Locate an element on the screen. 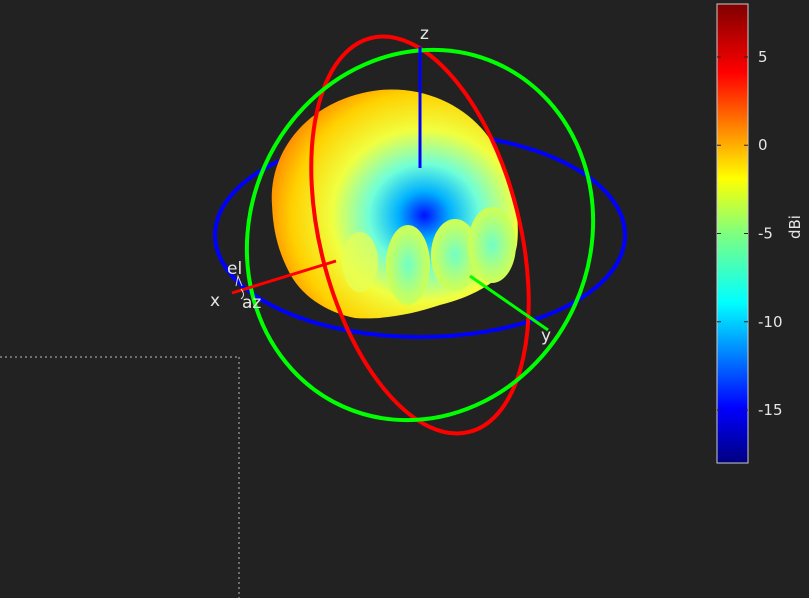 This screenshot has height=598, width=809. x-axis is located at coordinates (284, 277).